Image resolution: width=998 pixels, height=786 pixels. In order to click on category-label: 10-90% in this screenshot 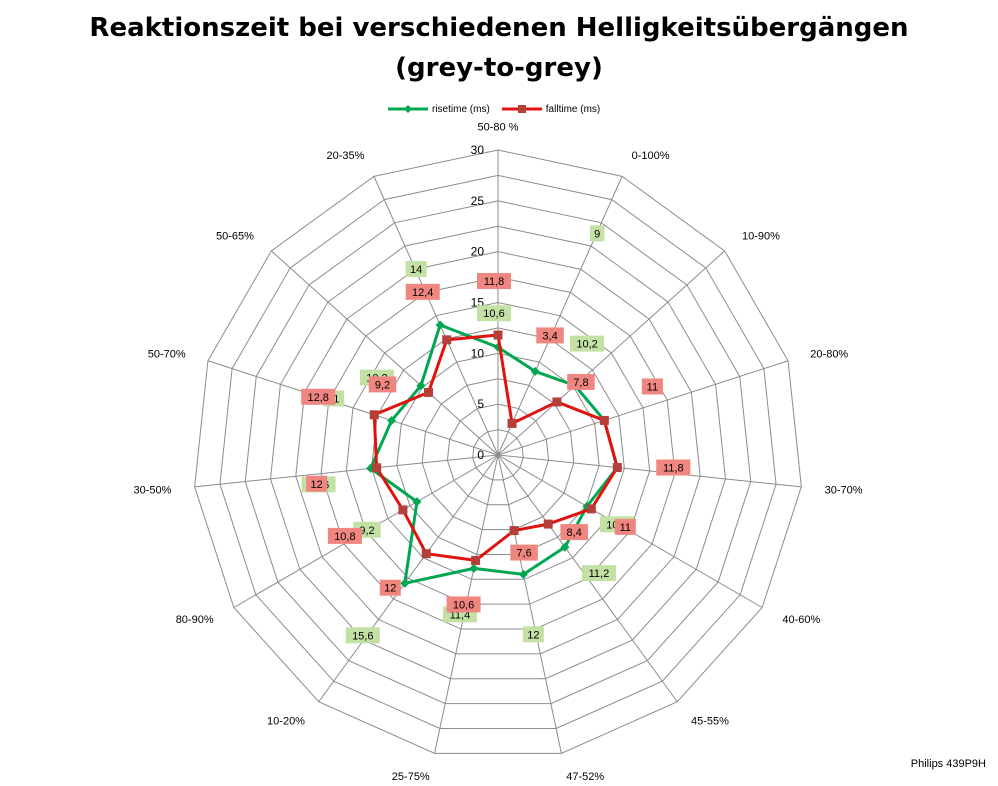, I will do `click(761, 236)`.